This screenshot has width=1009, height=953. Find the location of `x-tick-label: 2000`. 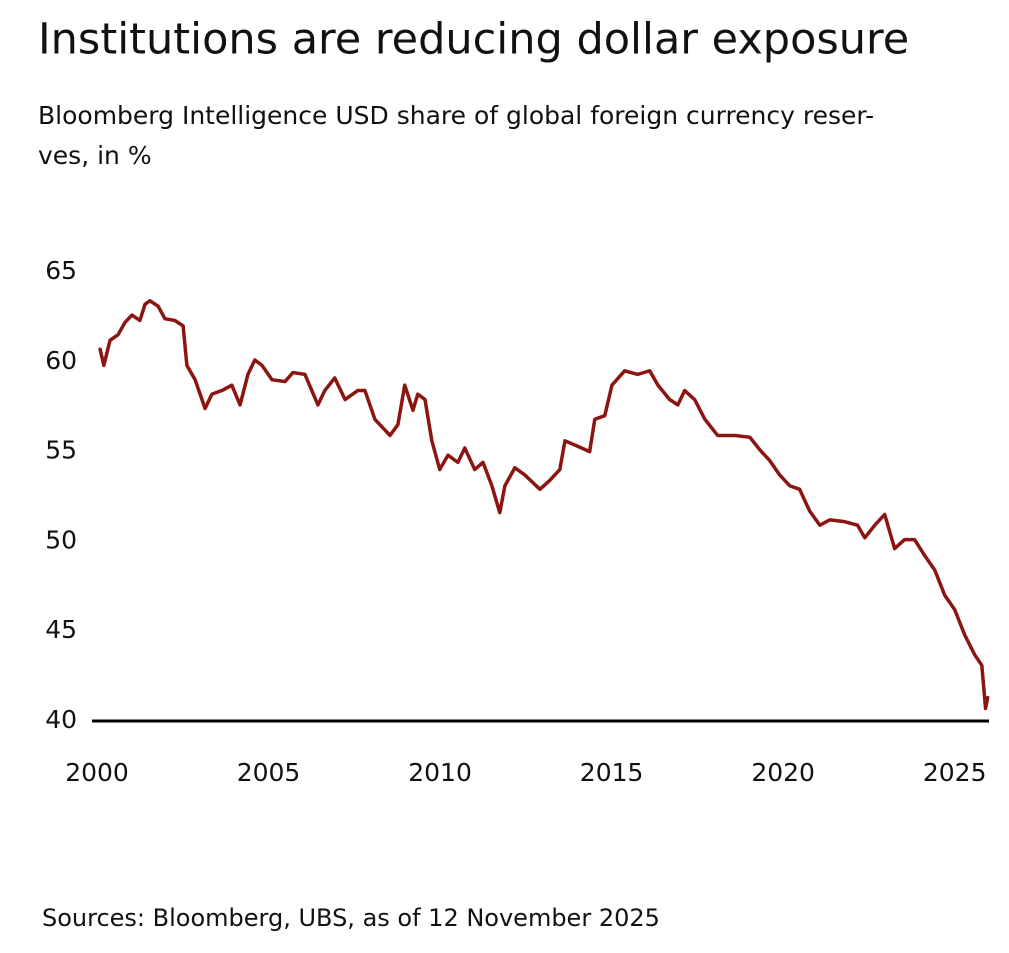

x-tick-label: 2000 is located at coordinates (97, 772).